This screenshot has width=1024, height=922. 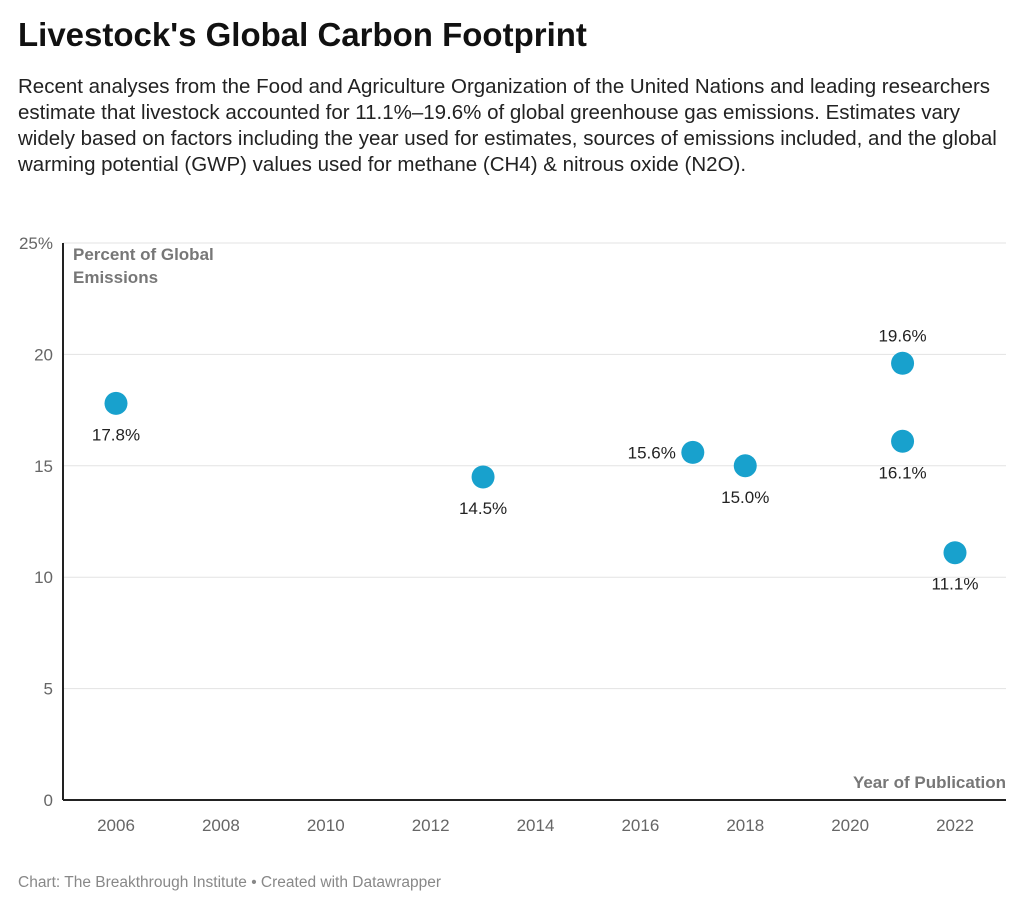 I want to click on y-tick-label: 0, so click(x=48, y=800).